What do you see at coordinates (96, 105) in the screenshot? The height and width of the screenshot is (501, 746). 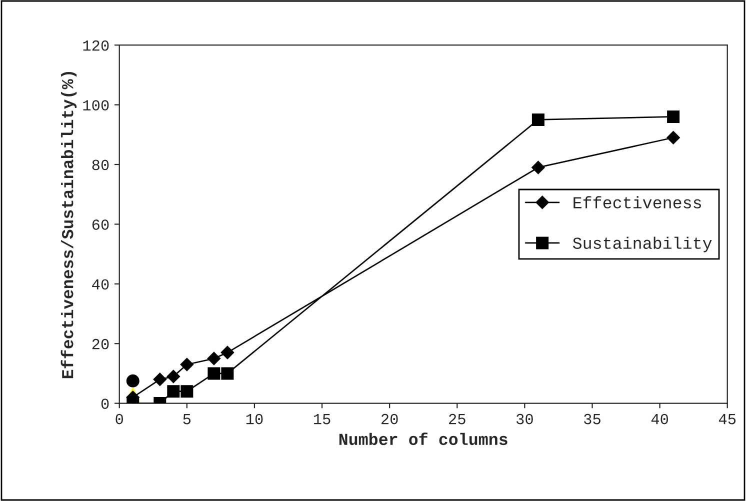 I see `y-tick-label: 100` at bounding box center [96, 105].